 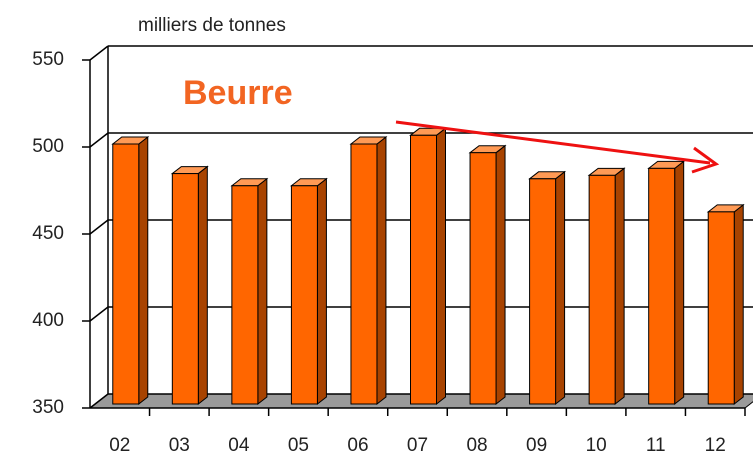 What do you see at coordinates (48, 59) in the screenshot?
I see `y-tick-label: 550` at bounding box center [48, 59].